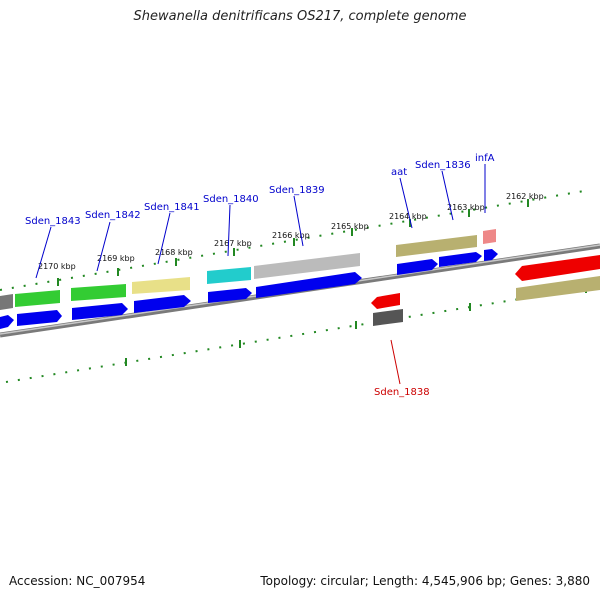 This screenshot has height=600, width=600. What do you see at coordinates (443, 165) in the screenshot?
I see `gene-label-sden-1836: Sden_1836` at bounding box center [443, 165].